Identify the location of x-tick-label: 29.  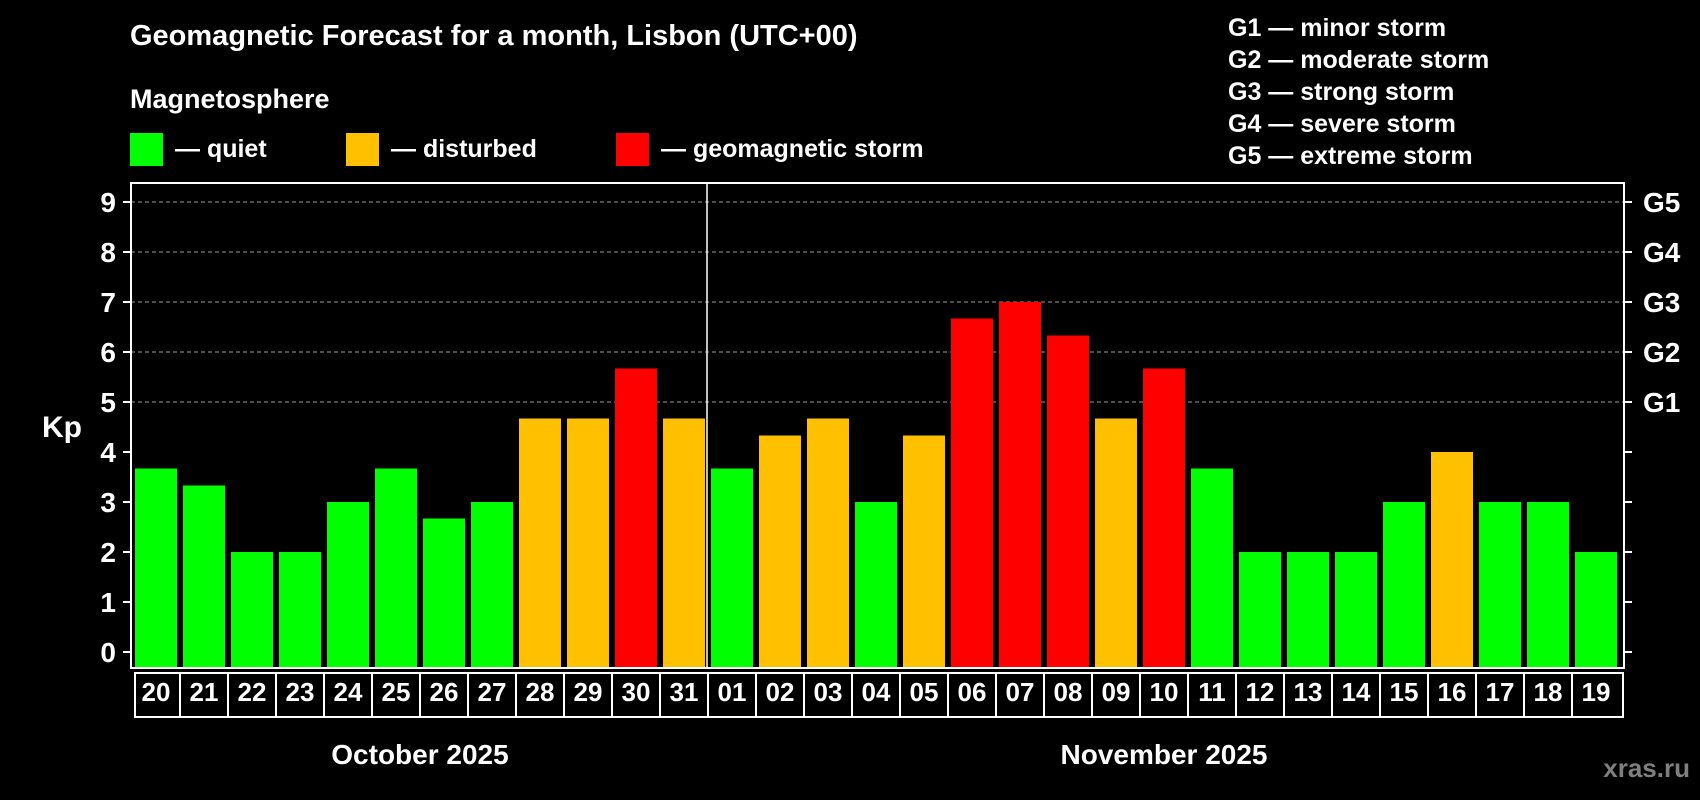
(588, 692).